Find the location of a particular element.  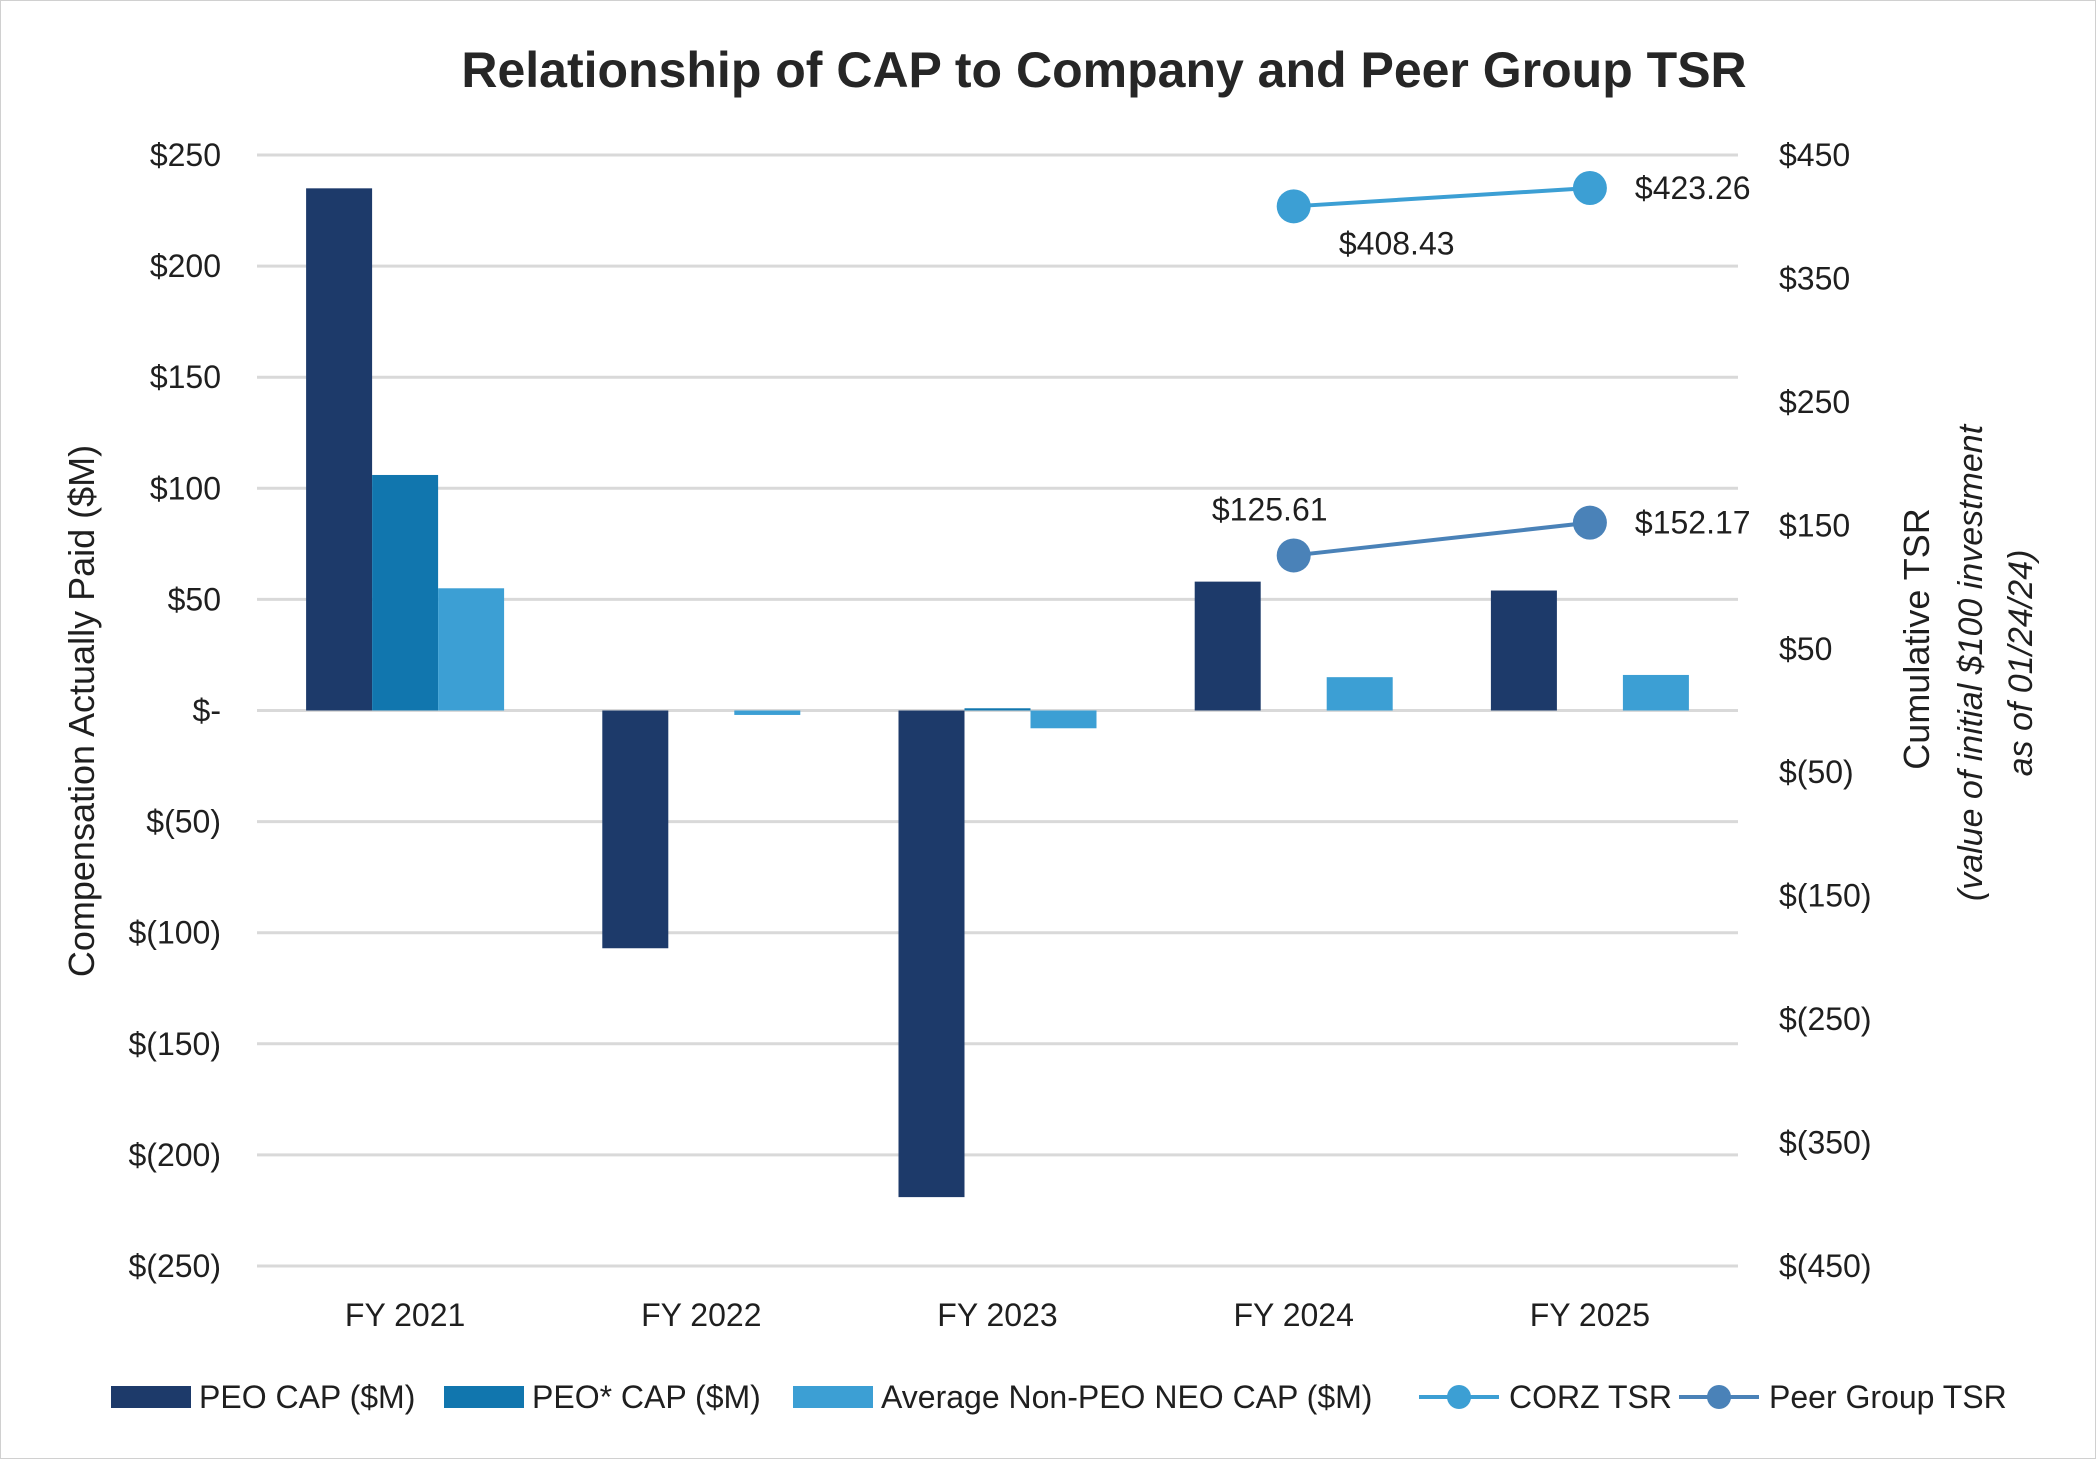

legend-label: Average Non-PEO NEO CAP ($M) is located at coordinates (1126, 1397).